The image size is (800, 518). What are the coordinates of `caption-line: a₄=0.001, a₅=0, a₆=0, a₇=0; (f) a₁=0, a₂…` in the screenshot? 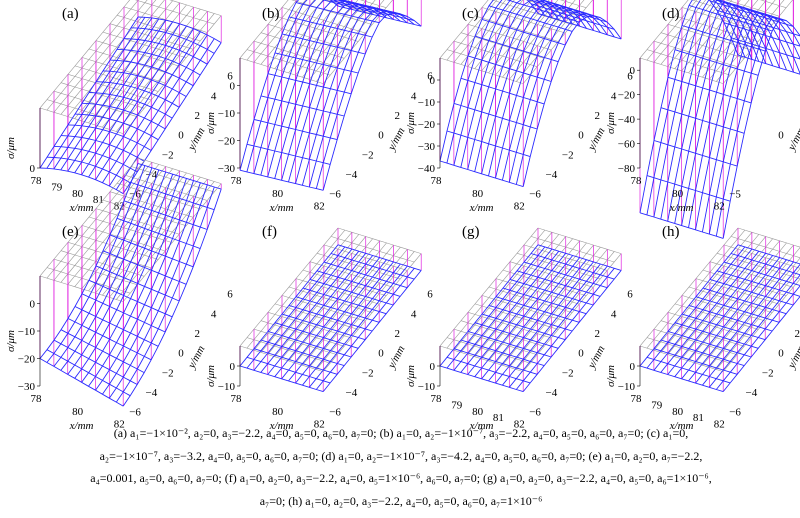 It's located at (401, 478).